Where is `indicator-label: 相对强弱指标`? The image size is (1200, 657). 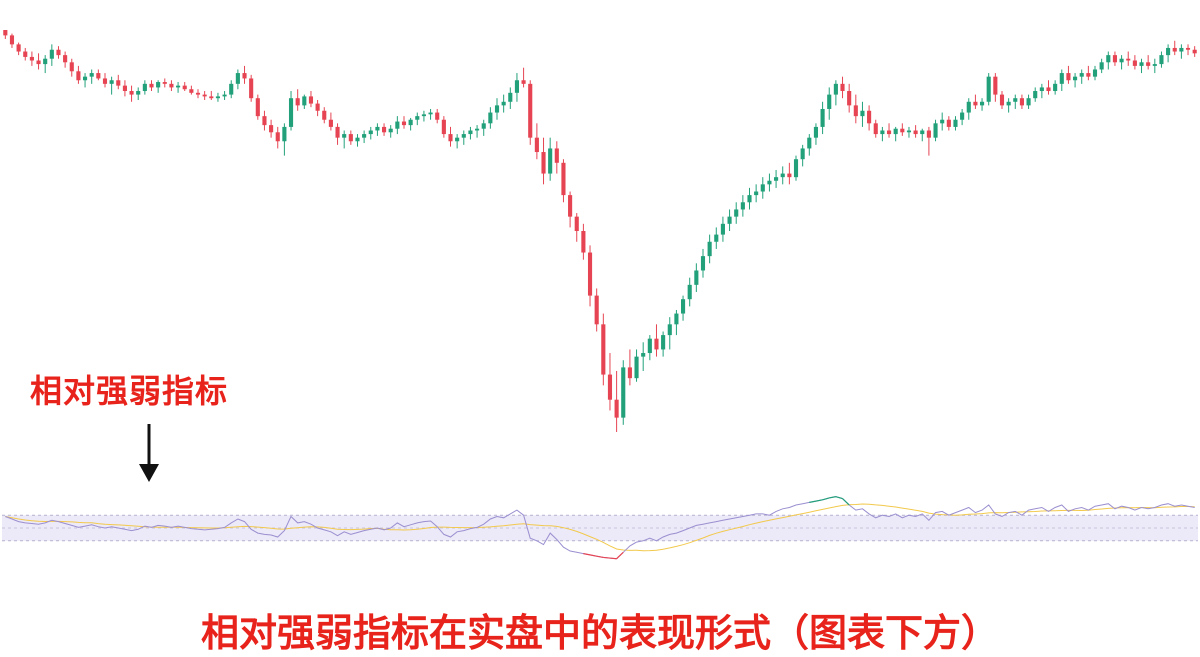
indicator-label: 相对强弱指标 is located at coordinates (129, 391).